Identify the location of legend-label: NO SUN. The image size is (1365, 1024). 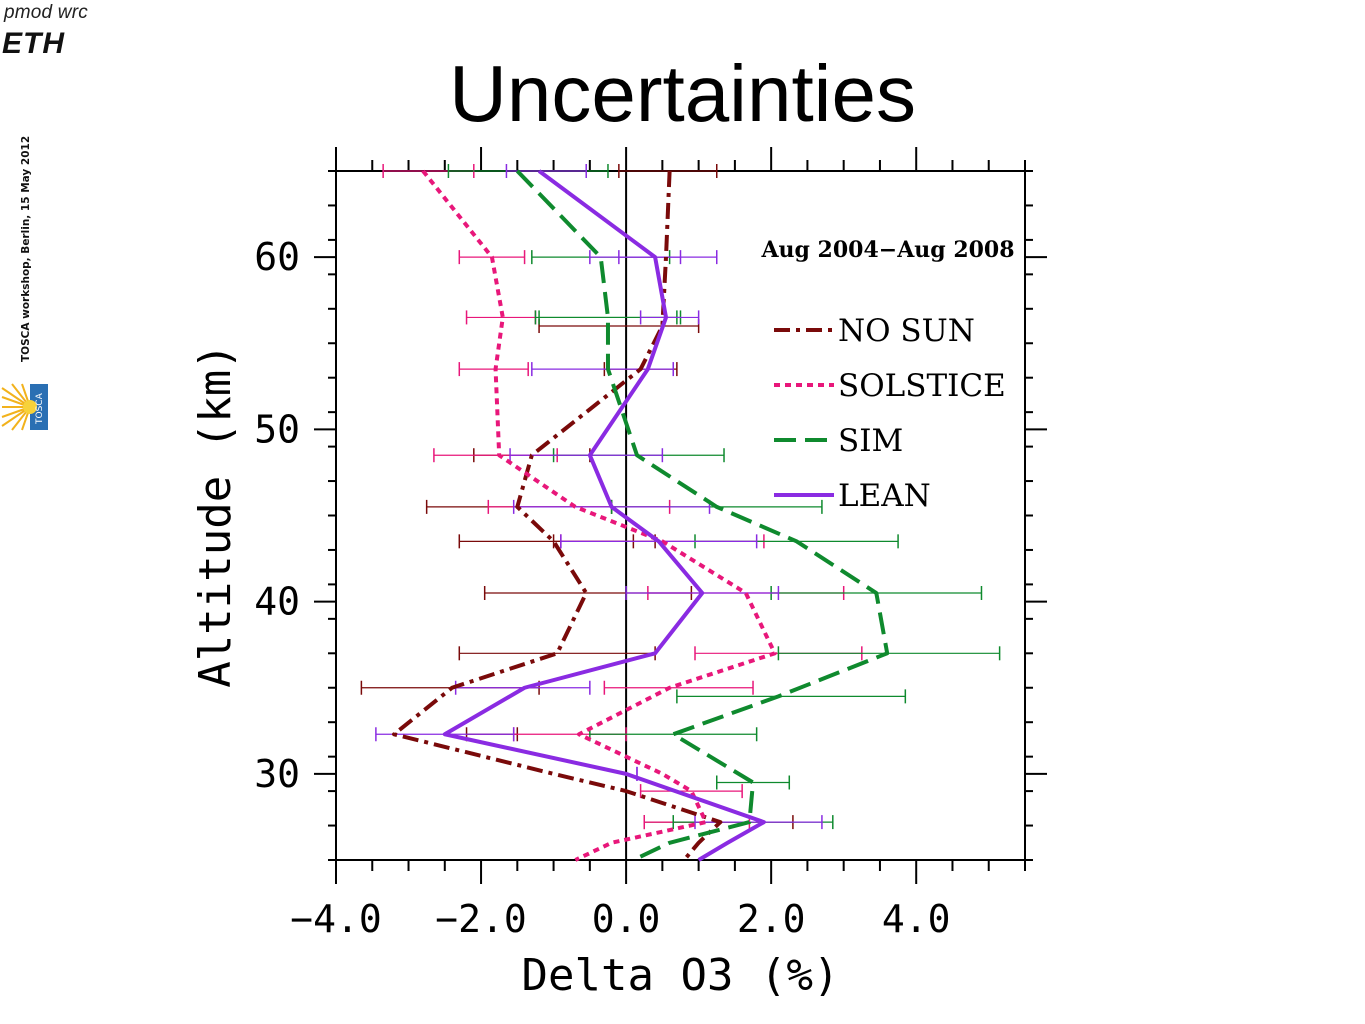
(906, 331).